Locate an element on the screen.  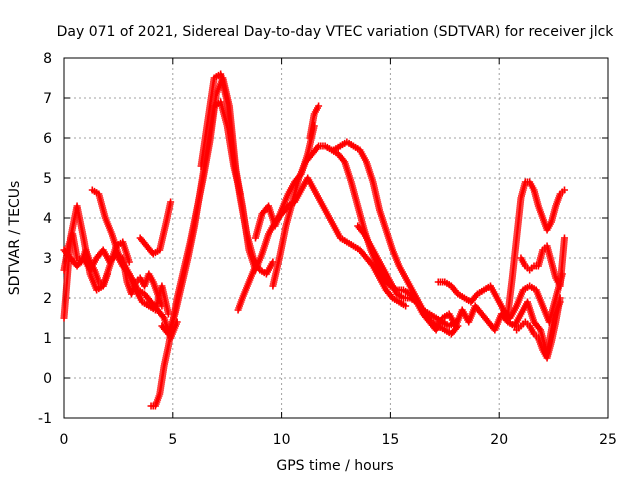
y-tick-label: 3 is located at coordinates (47, 259).